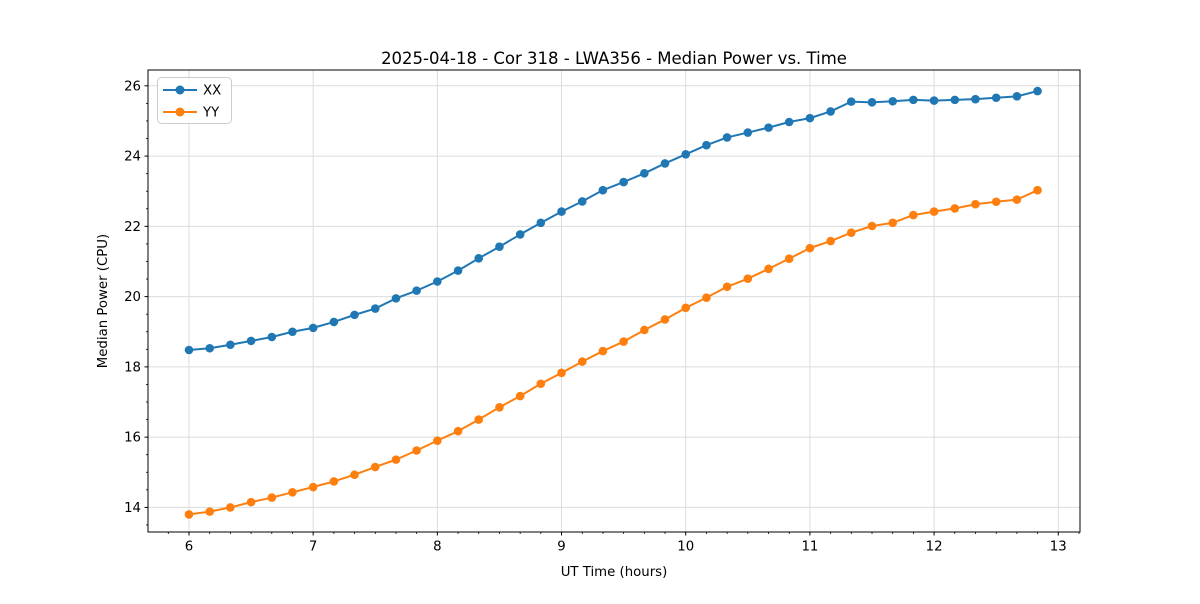  What do you see at coordinates (132, 438) in the screenshot?
I see `y-tick-label: 16` at bounding box center [132, 438].